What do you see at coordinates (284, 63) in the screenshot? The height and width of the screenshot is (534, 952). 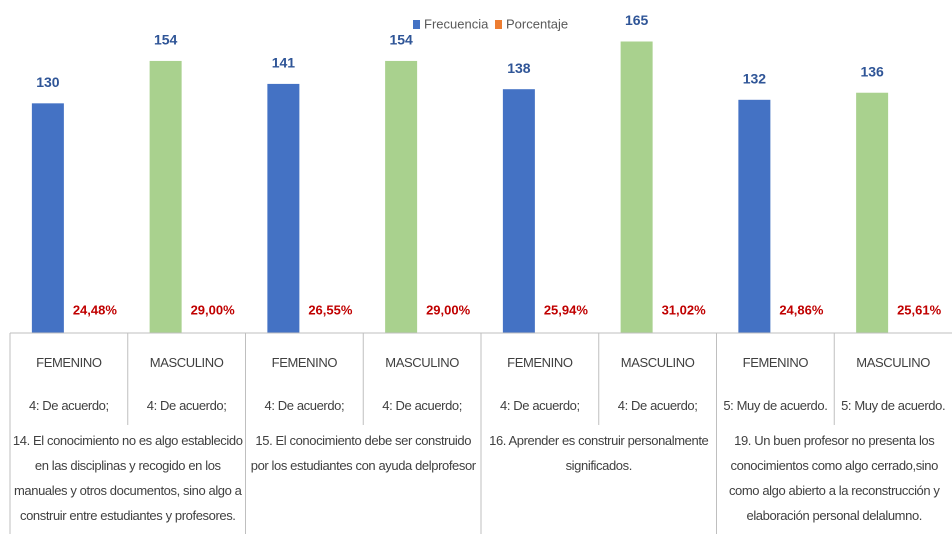 I see `value-label: 141` at bounding box center [284, 63].